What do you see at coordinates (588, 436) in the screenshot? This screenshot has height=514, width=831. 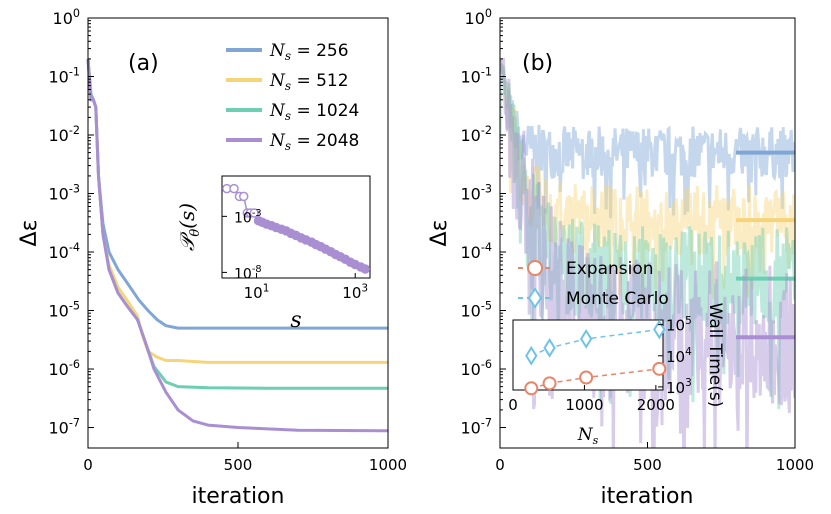 I see `inset-b-xlabel: Ns` at bounding box center [588, 436].